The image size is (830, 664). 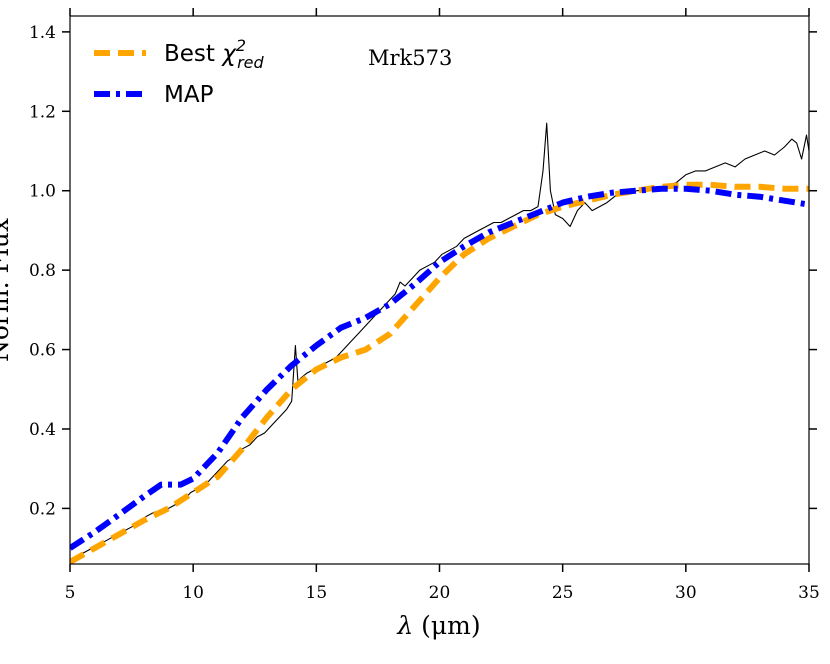 I want to click on legend-label-best: Best χ2 red, so click(x=214, y=54).